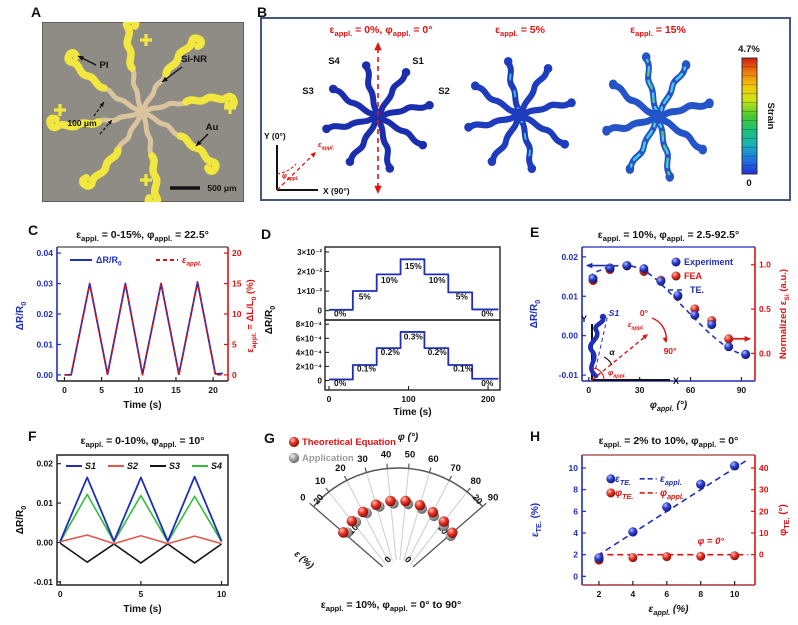 This screenshot has width=798, height=625. Describe the element at coordinates (488, 399) in the screenshot. I see `xtick: 200` at that location.